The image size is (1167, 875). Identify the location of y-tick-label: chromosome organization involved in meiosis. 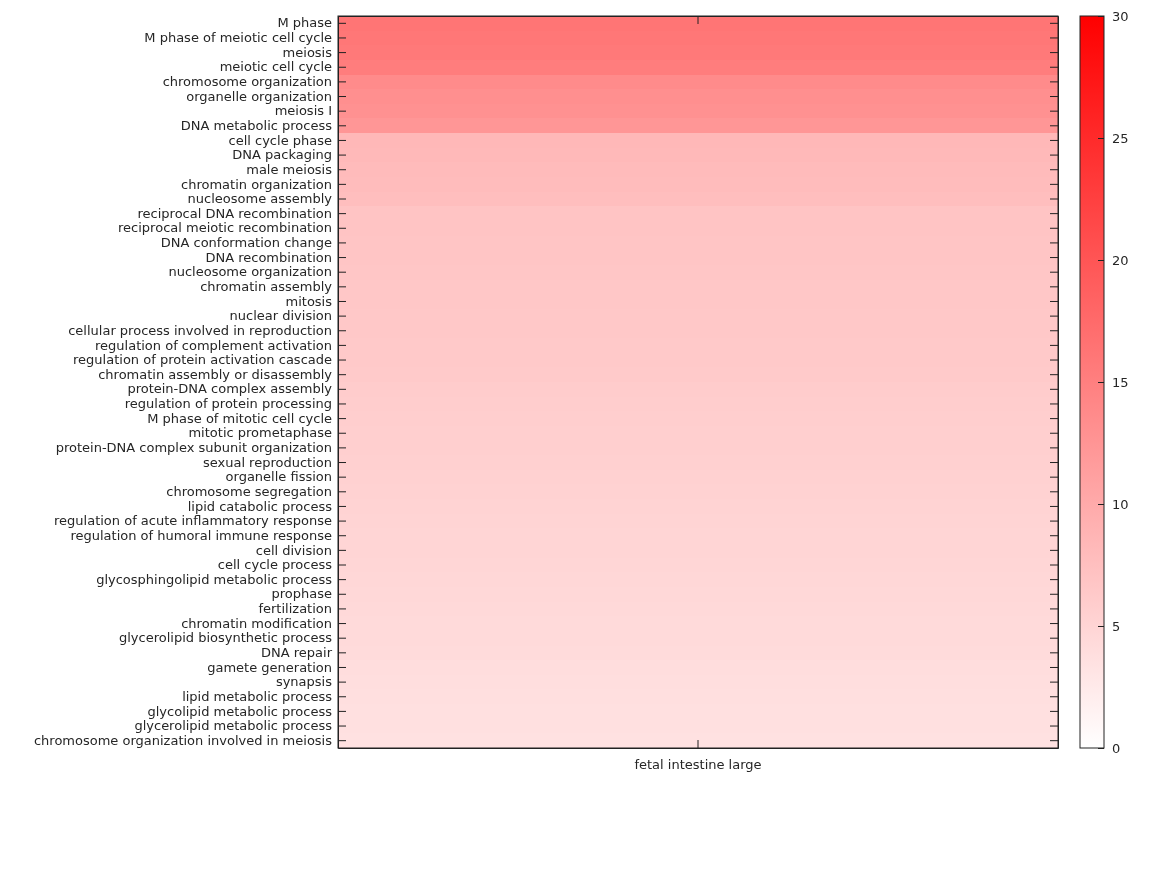
(183, 740).